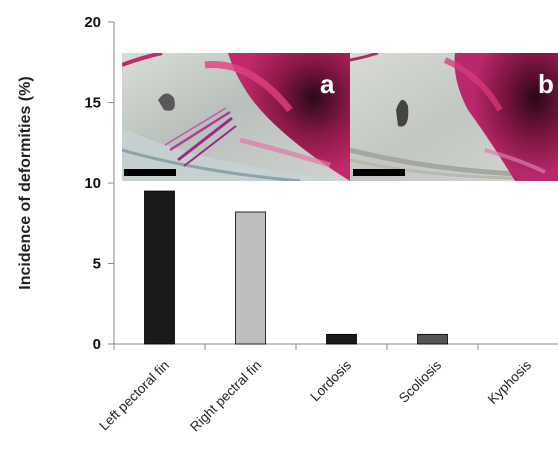  I want to click on x-axis-ticks, so click(296, 347).